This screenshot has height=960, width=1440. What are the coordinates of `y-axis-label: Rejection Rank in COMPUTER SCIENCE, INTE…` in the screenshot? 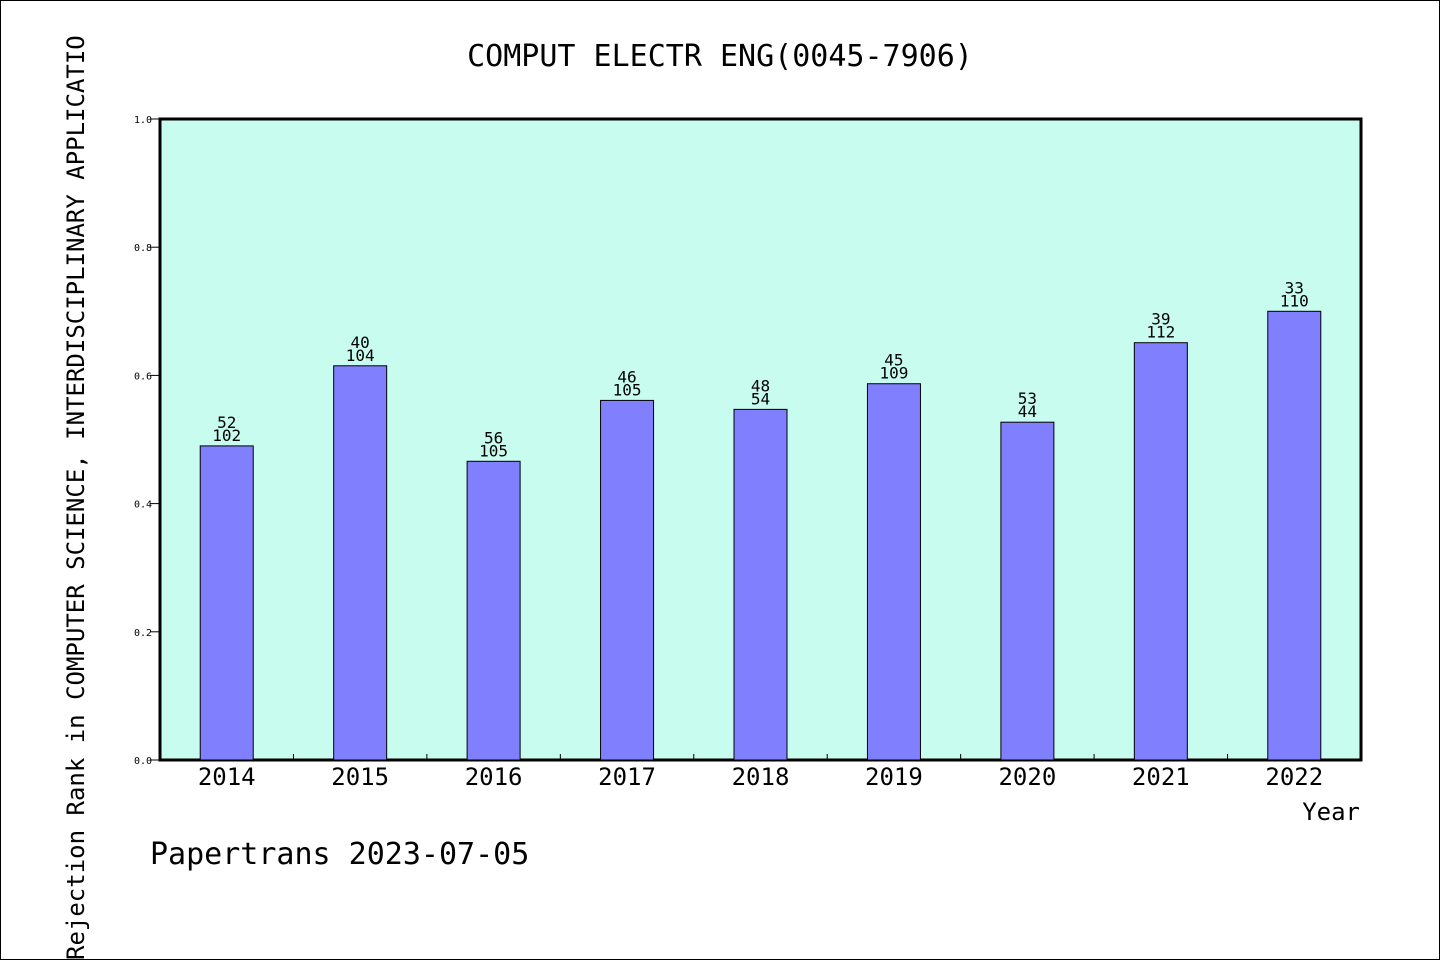 It's located at (76, 497).